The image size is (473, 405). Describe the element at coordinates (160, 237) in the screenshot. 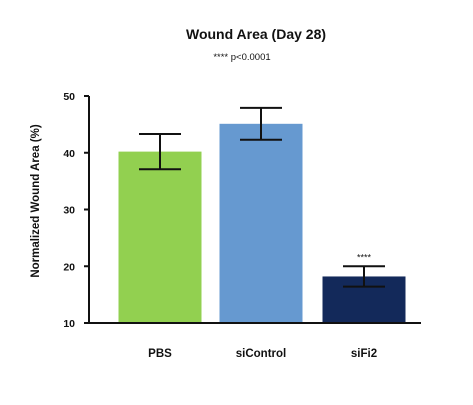

I see `bar-pbs` at that location.